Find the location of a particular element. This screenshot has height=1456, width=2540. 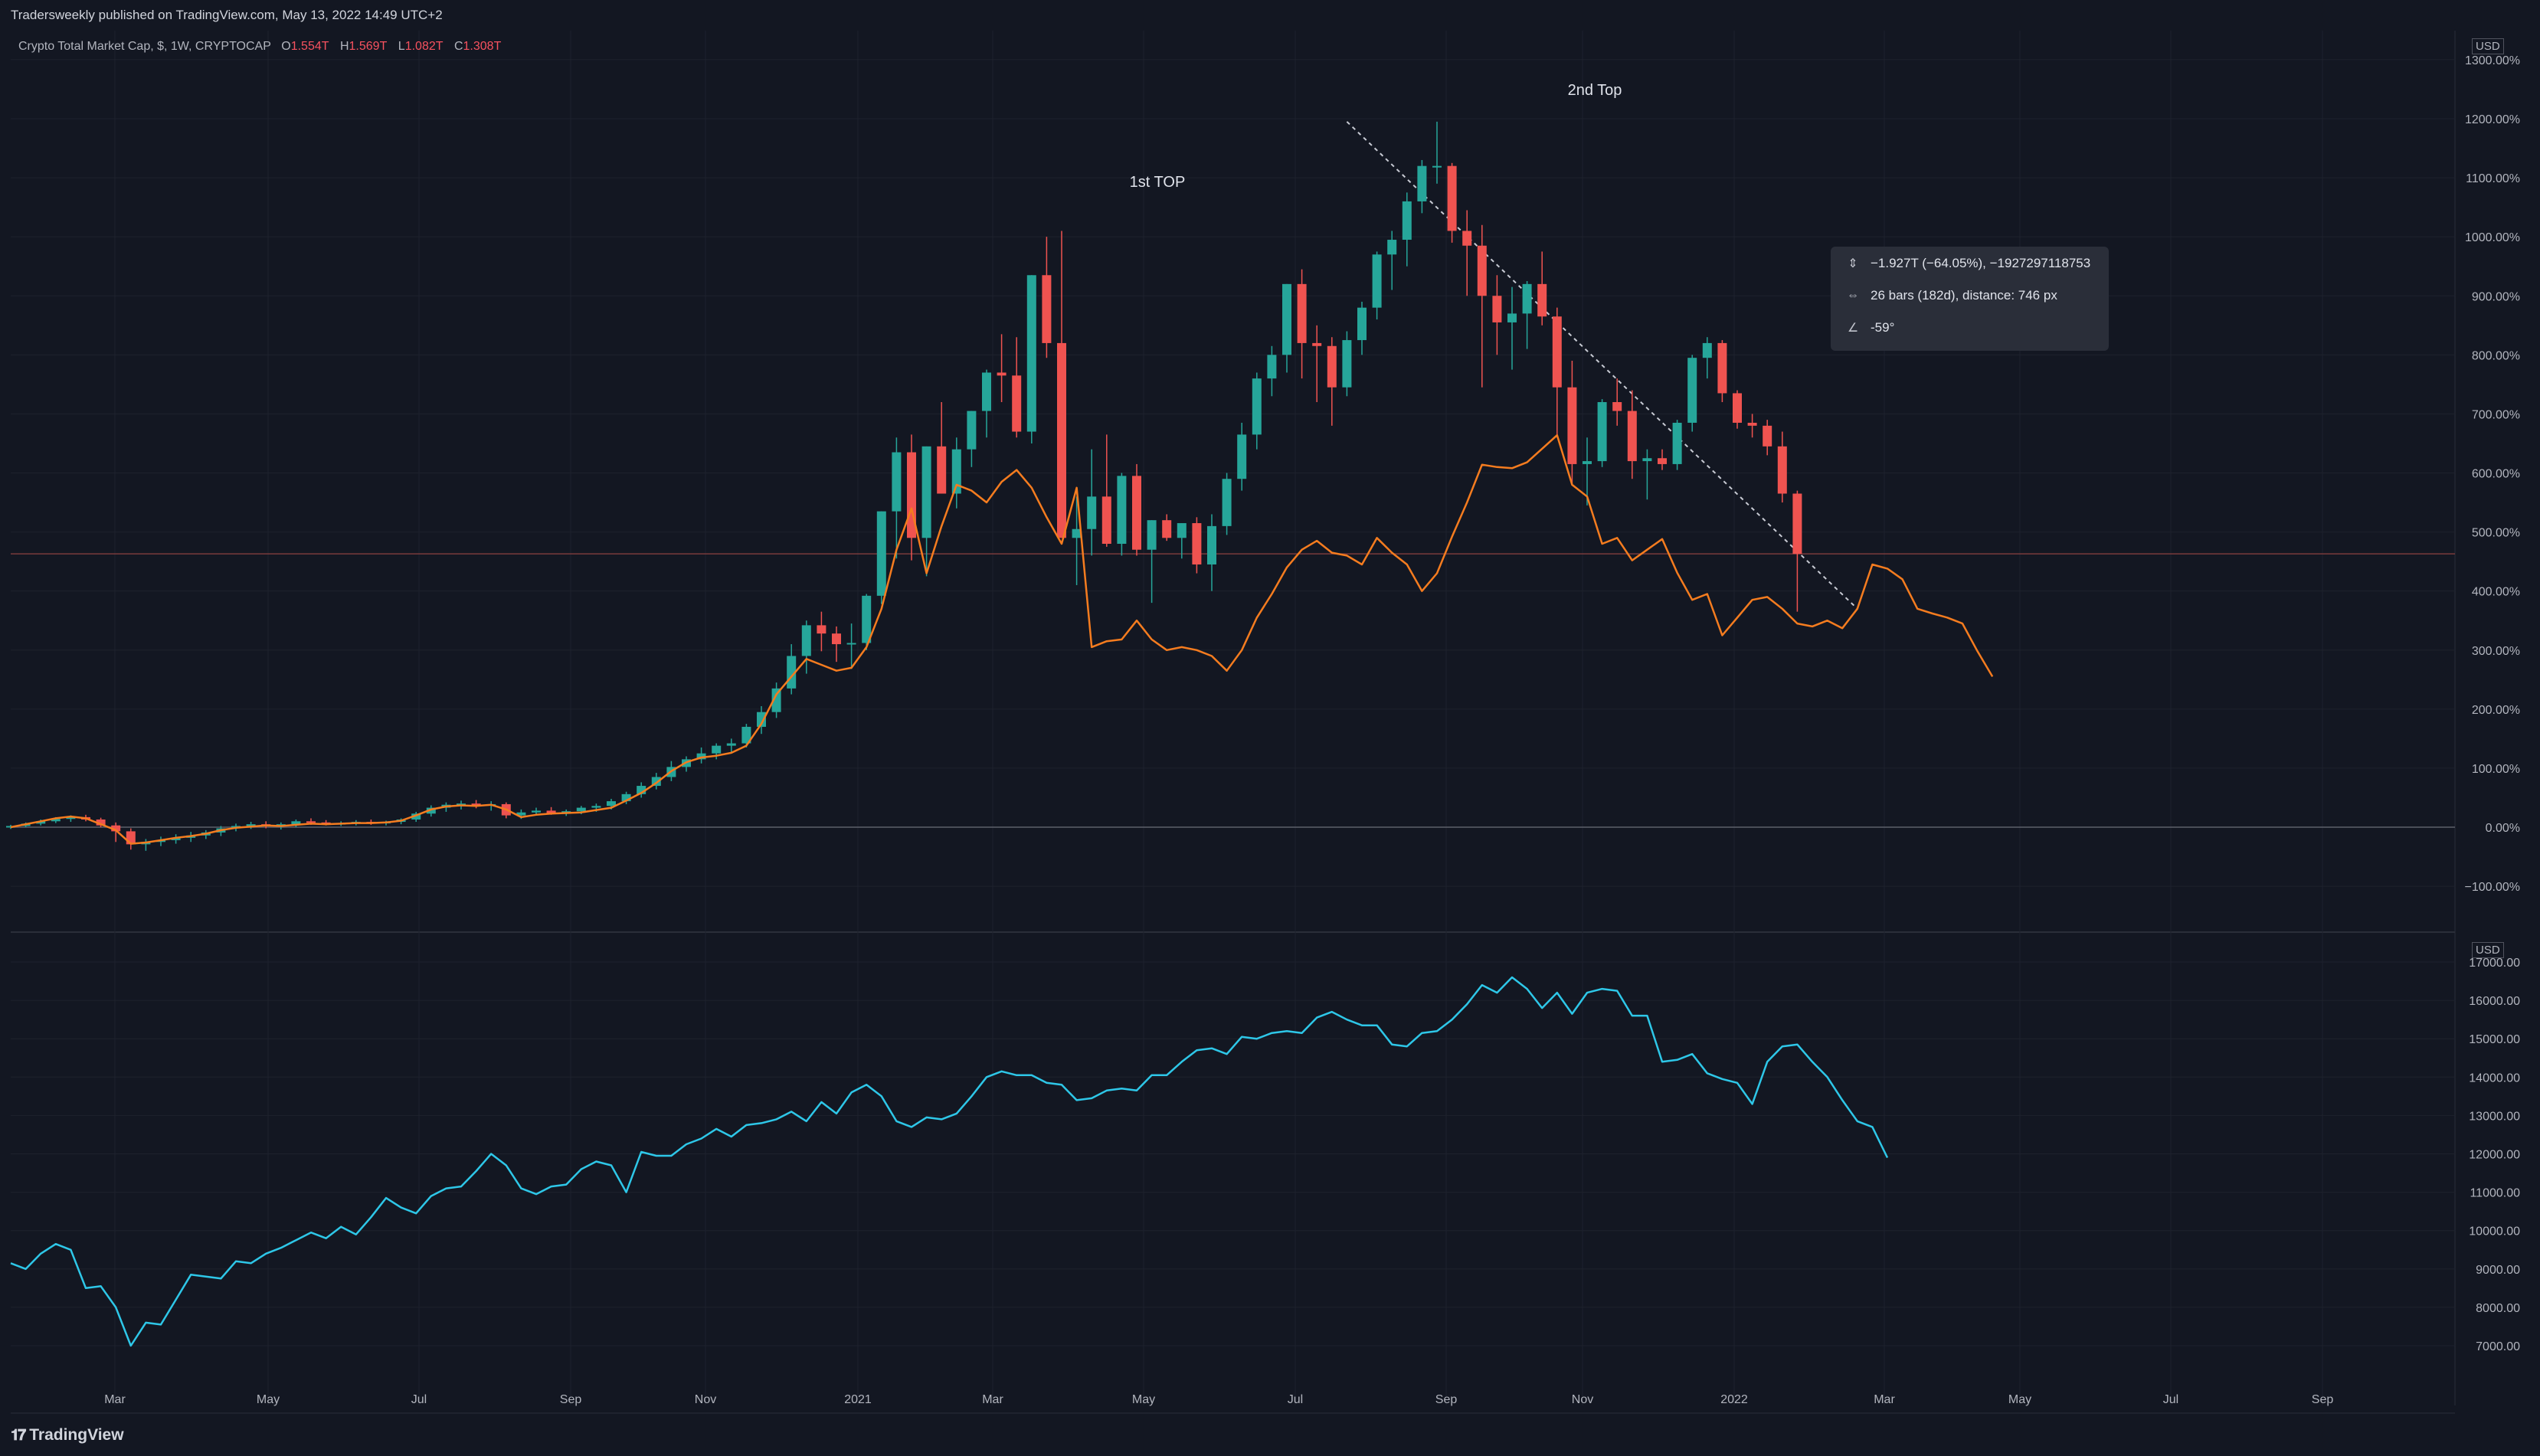

second-top-annotation: 2nd Top is located at coordinates (1595, 91).